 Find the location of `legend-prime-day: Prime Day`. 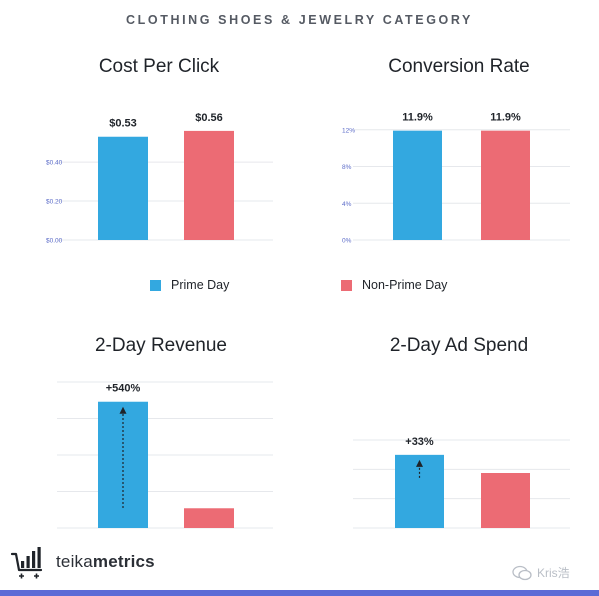

legend-prime-day: Prime Day is located at coordinates (189, 285).